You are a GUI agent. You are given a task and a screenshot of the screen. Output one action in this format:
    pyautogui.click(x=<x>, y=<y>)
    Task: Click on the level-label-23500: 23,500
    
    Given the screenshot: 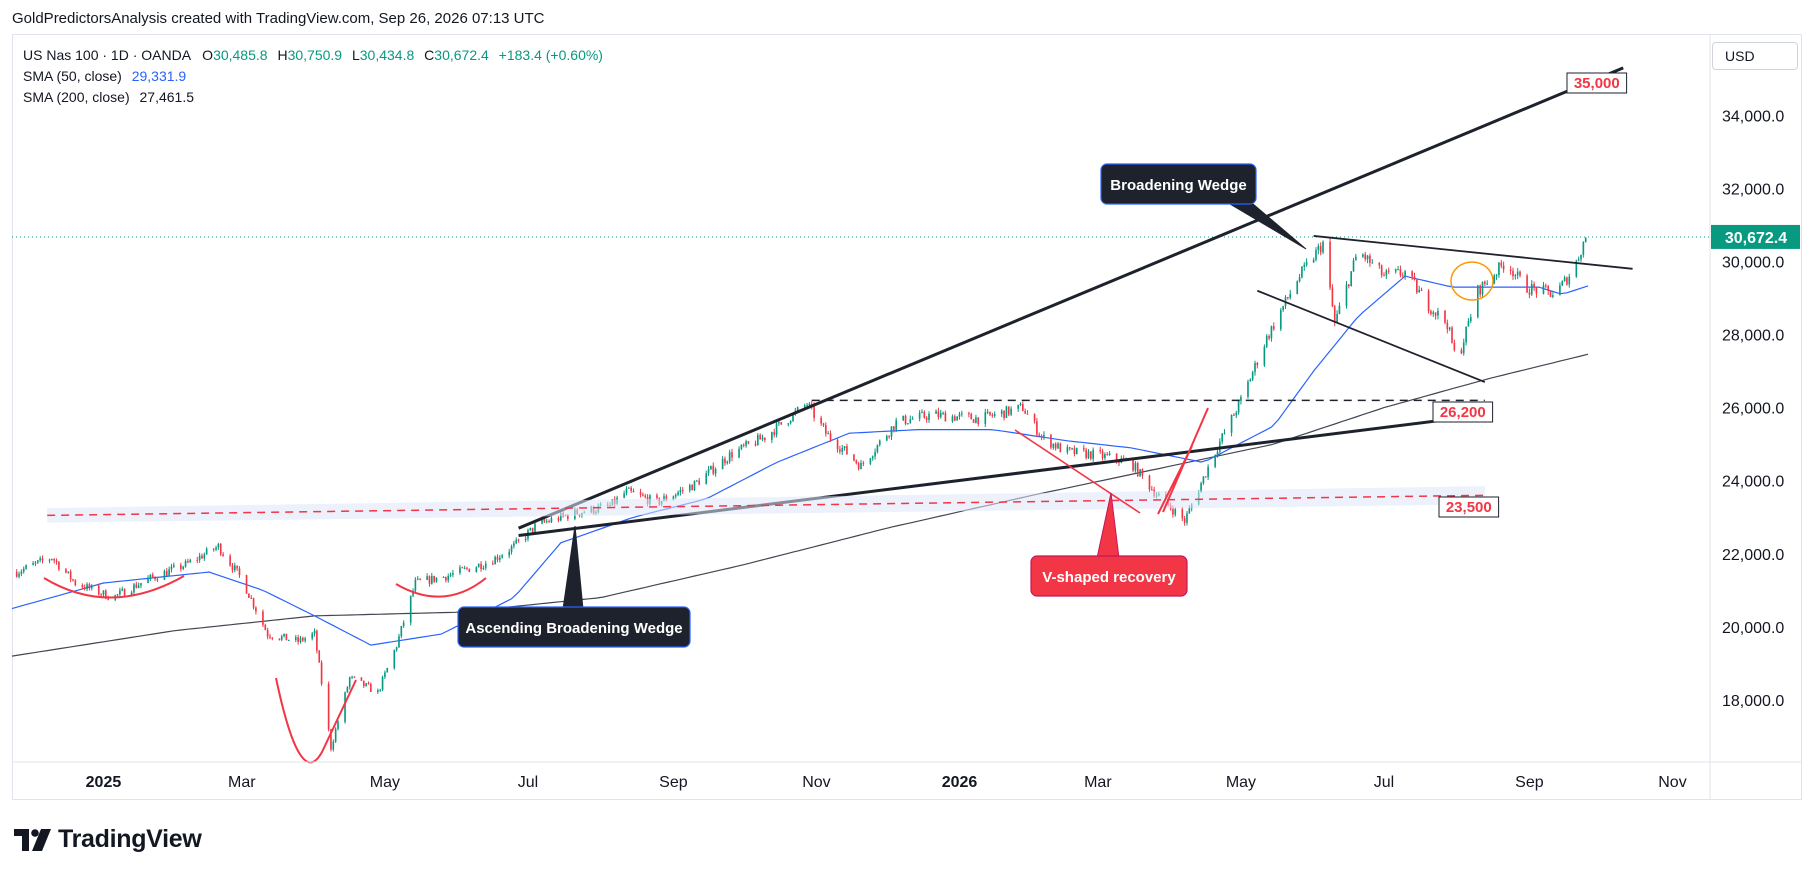 What is the action you would take?
    pyautogui.click(x=1469, y=507)
    